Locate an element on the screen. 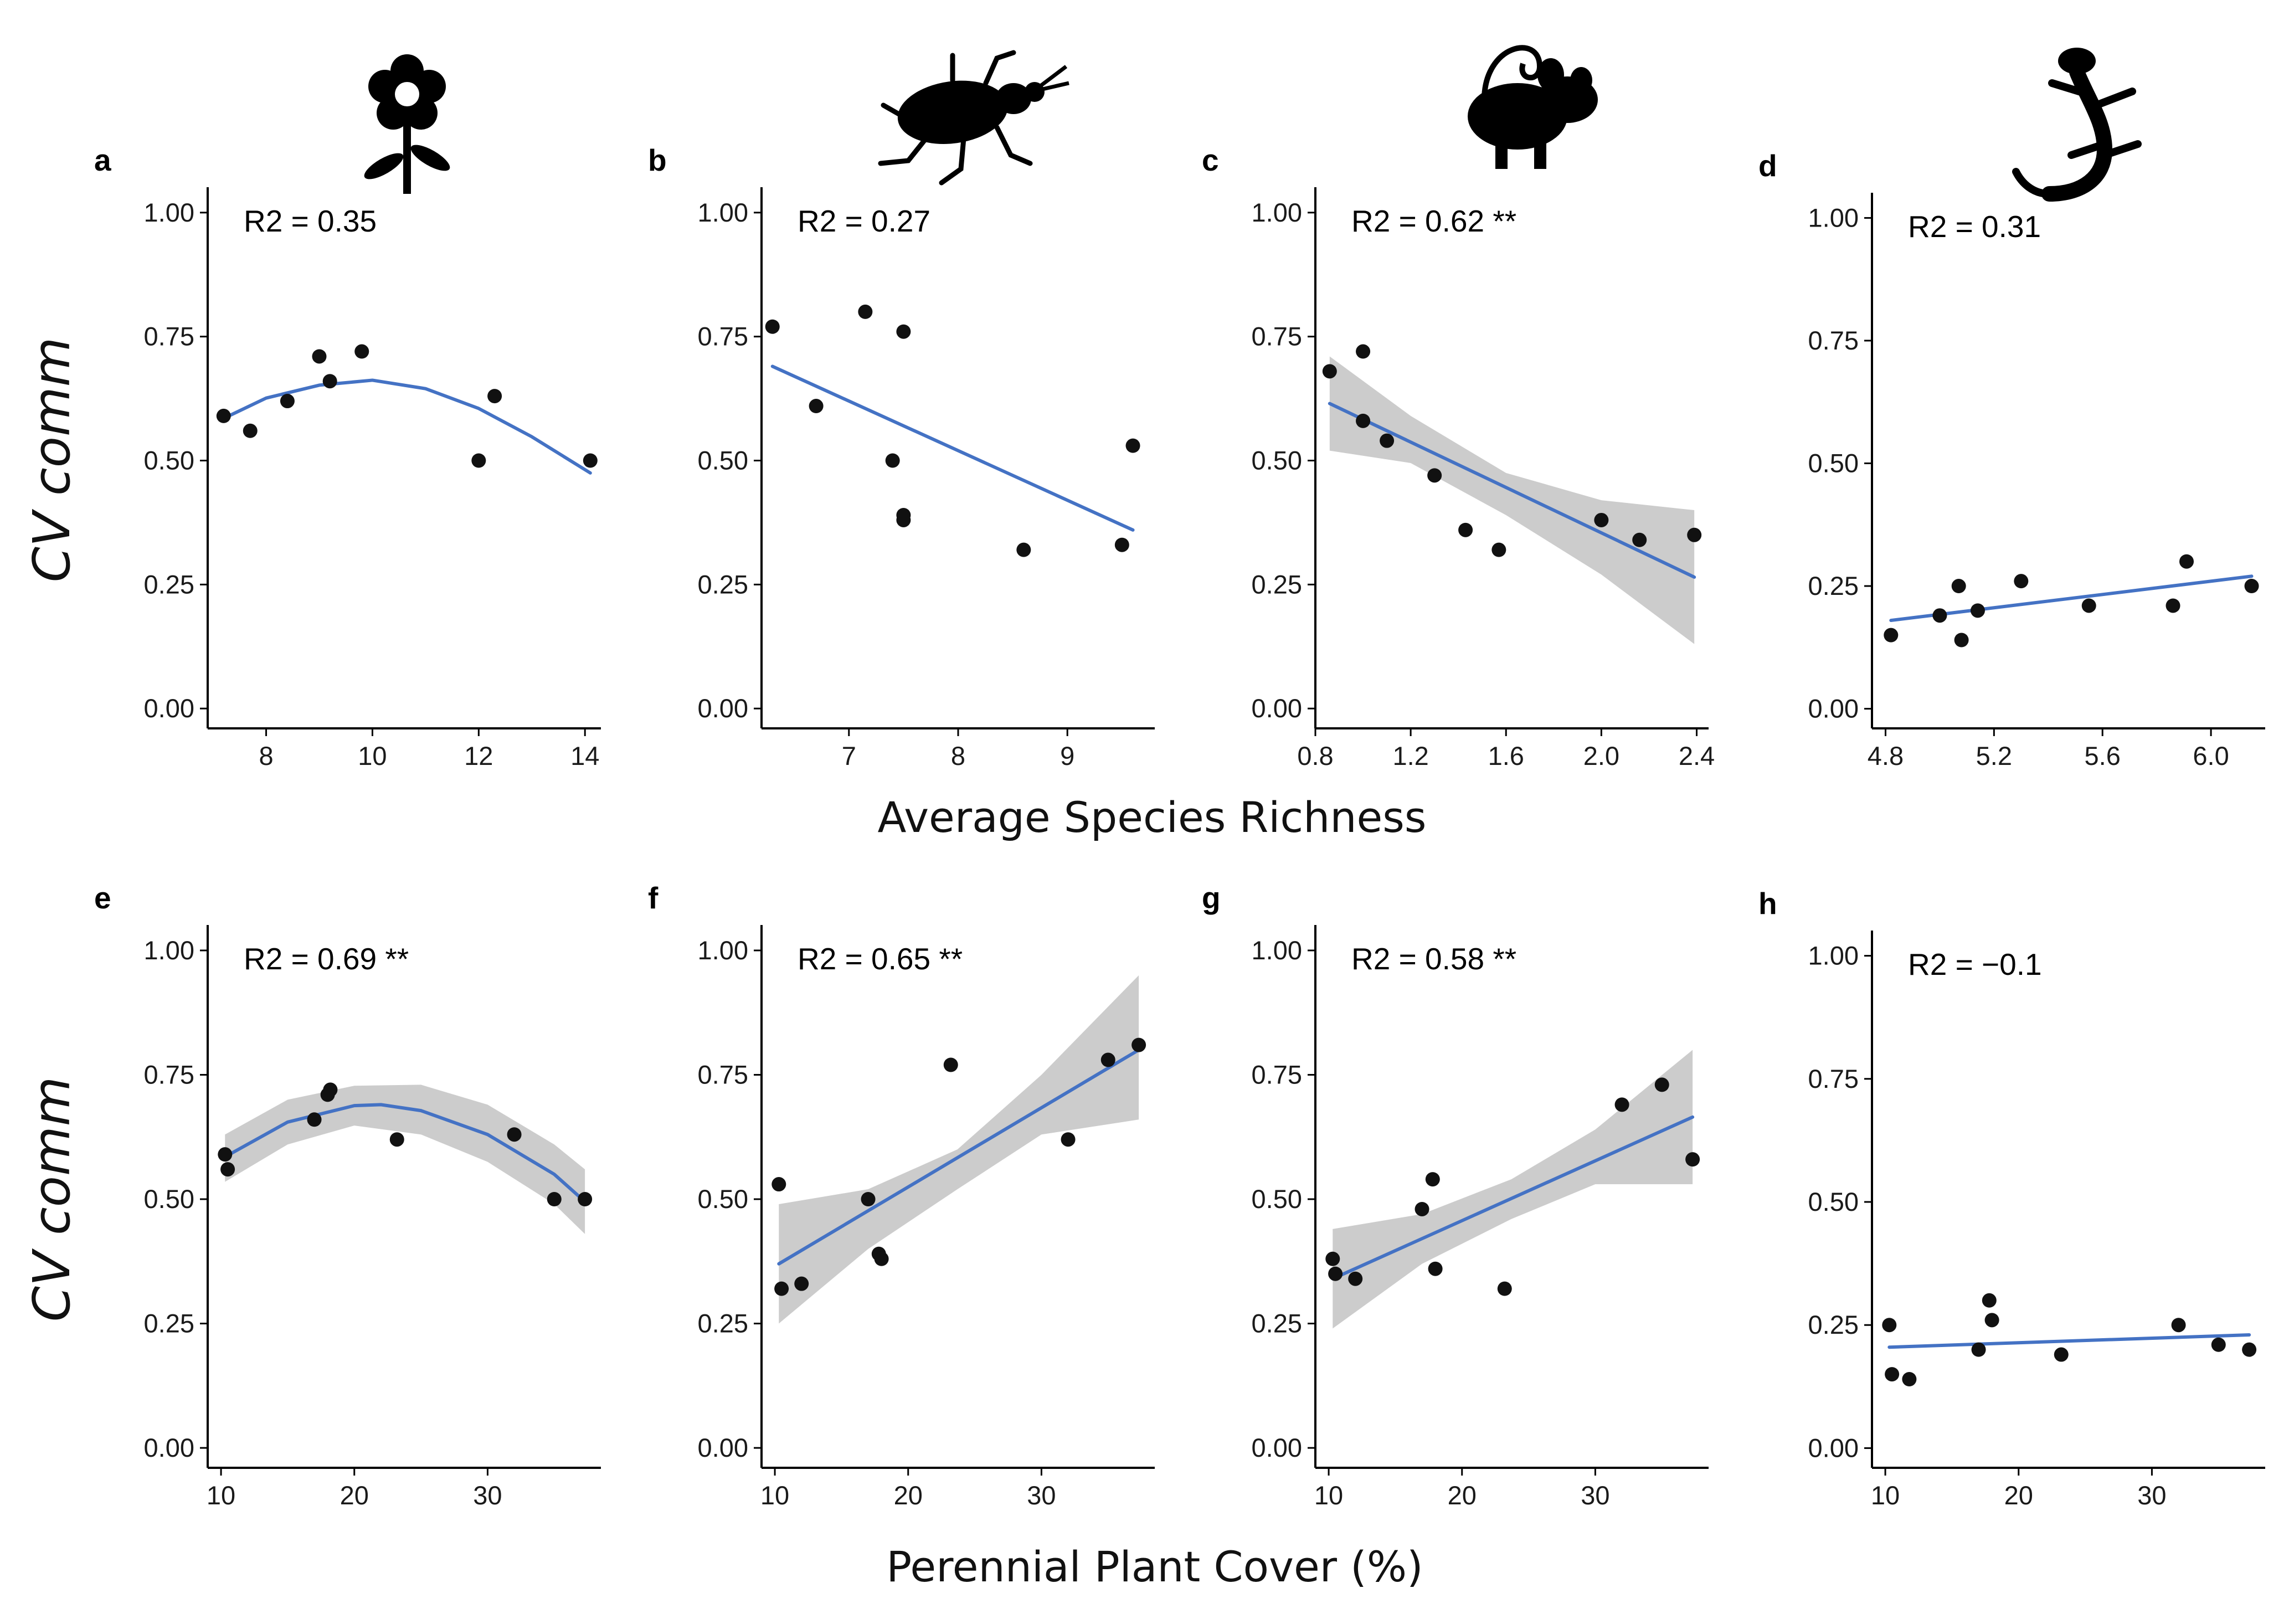 The image size is (2294, 1624). flower-icon is located at coordinates (407, 124).